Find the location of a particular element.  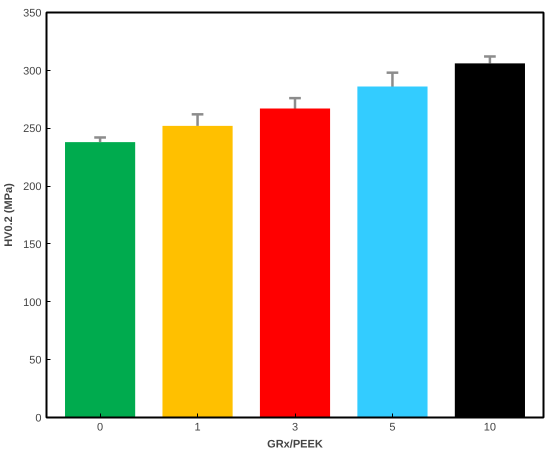

x-tick-label: 10 is located at coordinates (490, 428).